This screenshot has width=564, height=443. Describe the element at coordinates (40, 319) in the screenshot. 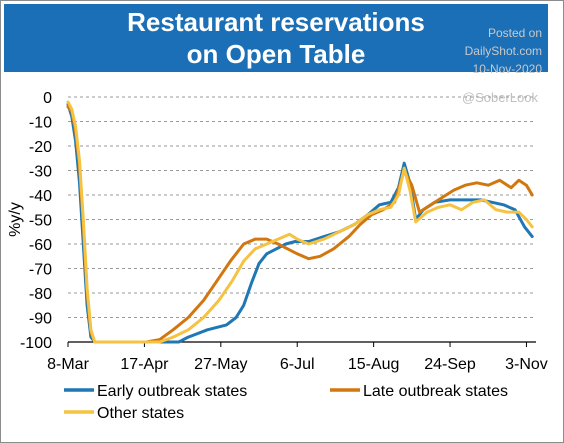

I see `y-tick-label: -90` at that location.